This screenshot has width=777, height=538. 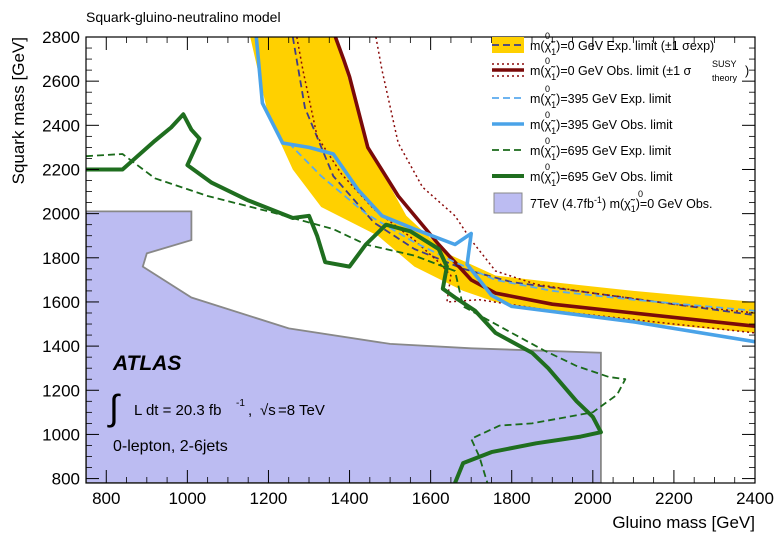 I want to click on x-tick-label: 800, so click(x=106, y=498).